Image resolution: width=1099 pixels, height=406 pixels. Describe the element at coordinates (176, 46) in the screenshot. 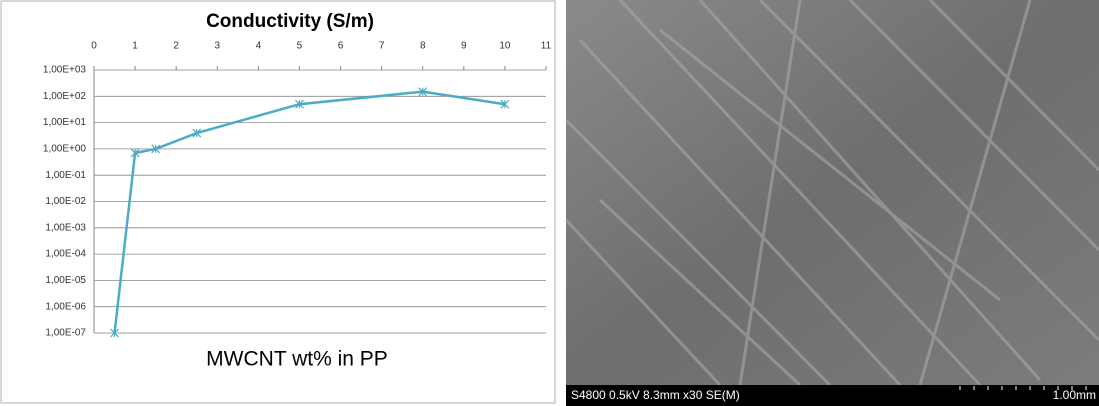

I see `x-tick-label: 2` at that location.